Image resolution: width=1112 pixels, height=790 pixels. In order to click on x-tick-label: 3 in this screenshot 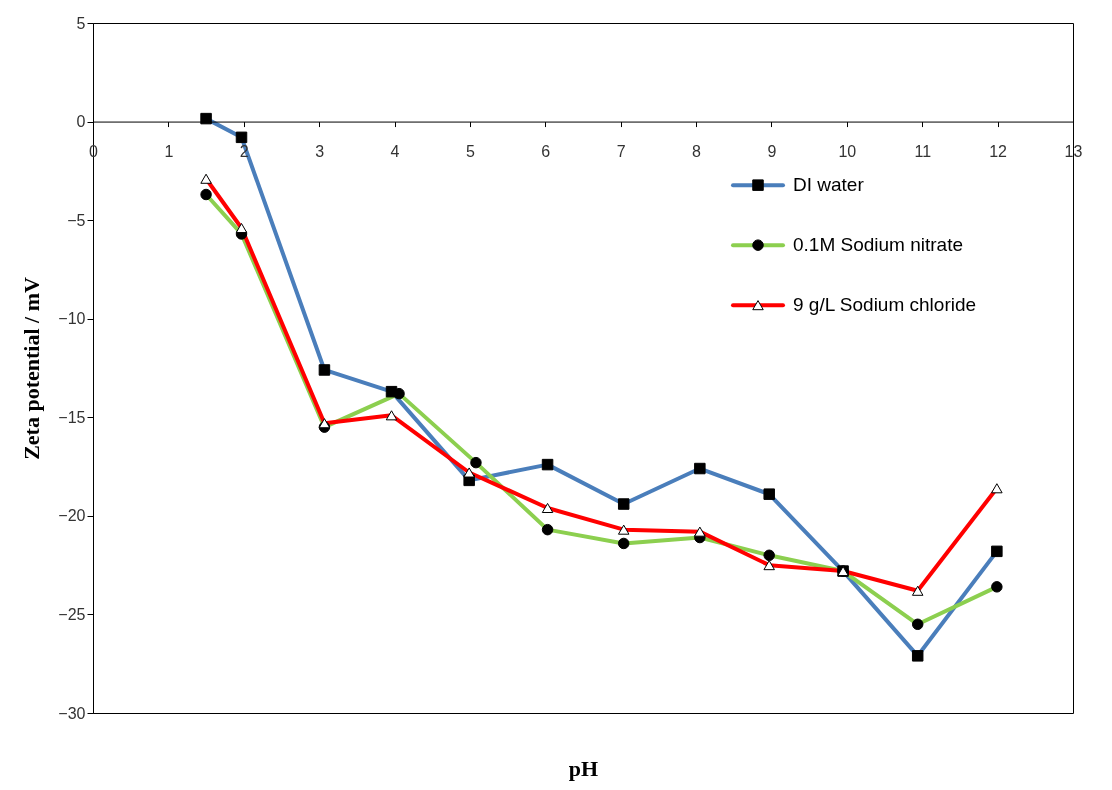, I will do `click(320, 152)`.